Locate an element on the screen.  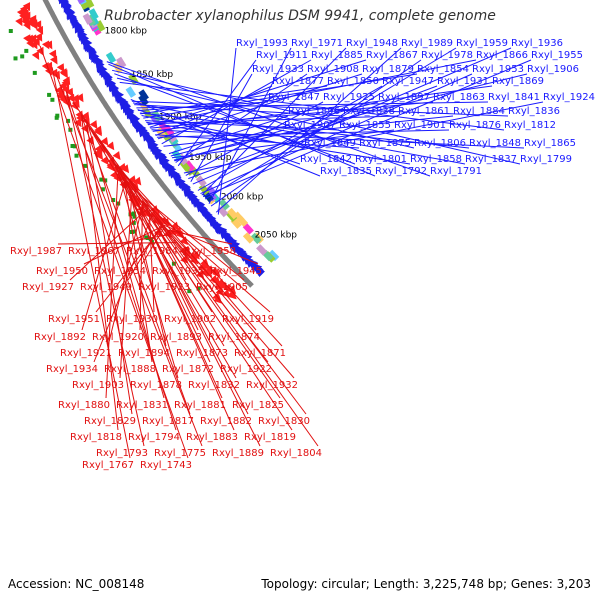
forward-gene-label: Rxyl_1791 is located at coordinates (456, 171).